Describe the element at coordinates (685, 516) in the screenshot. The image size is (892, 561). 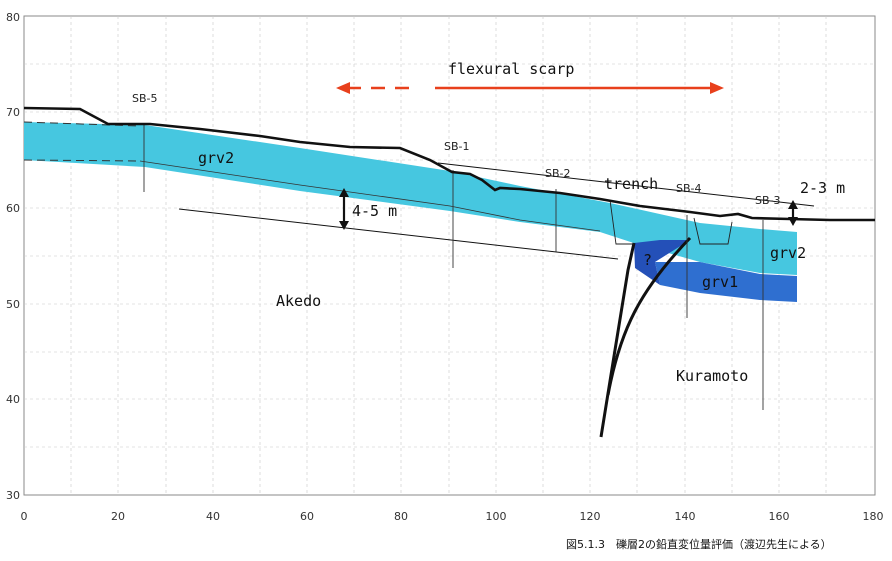
I see `x-tick-label: 140` at that location.